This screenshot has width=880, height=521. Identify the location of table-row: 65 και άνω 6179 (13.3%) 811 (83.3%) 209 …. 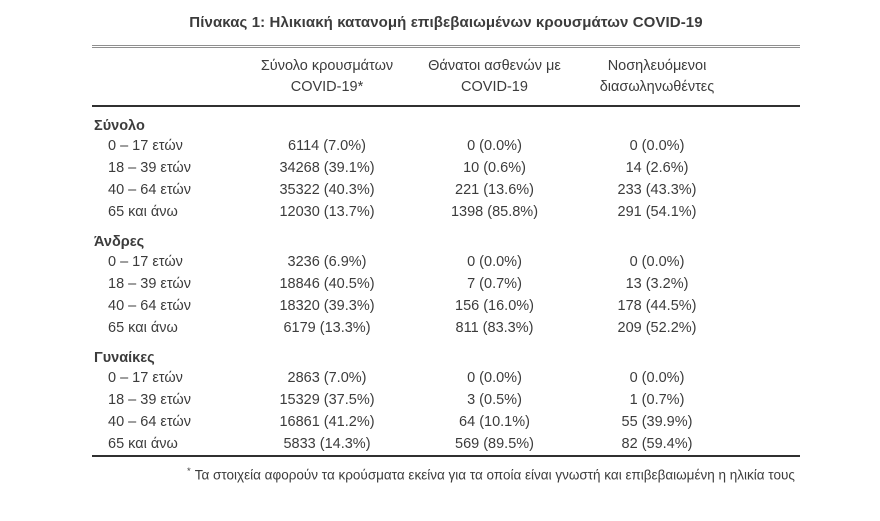
(446, 328).